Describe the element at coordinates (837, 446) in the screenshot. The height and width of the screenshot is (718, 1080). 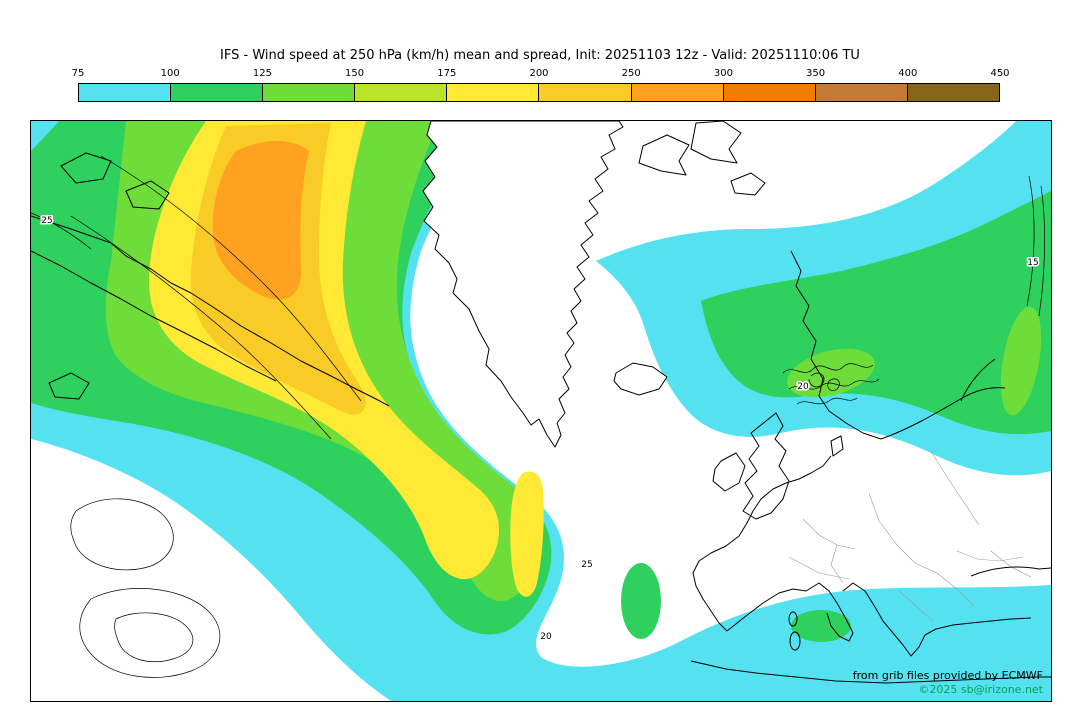
I see `denmark-coast` at that location.